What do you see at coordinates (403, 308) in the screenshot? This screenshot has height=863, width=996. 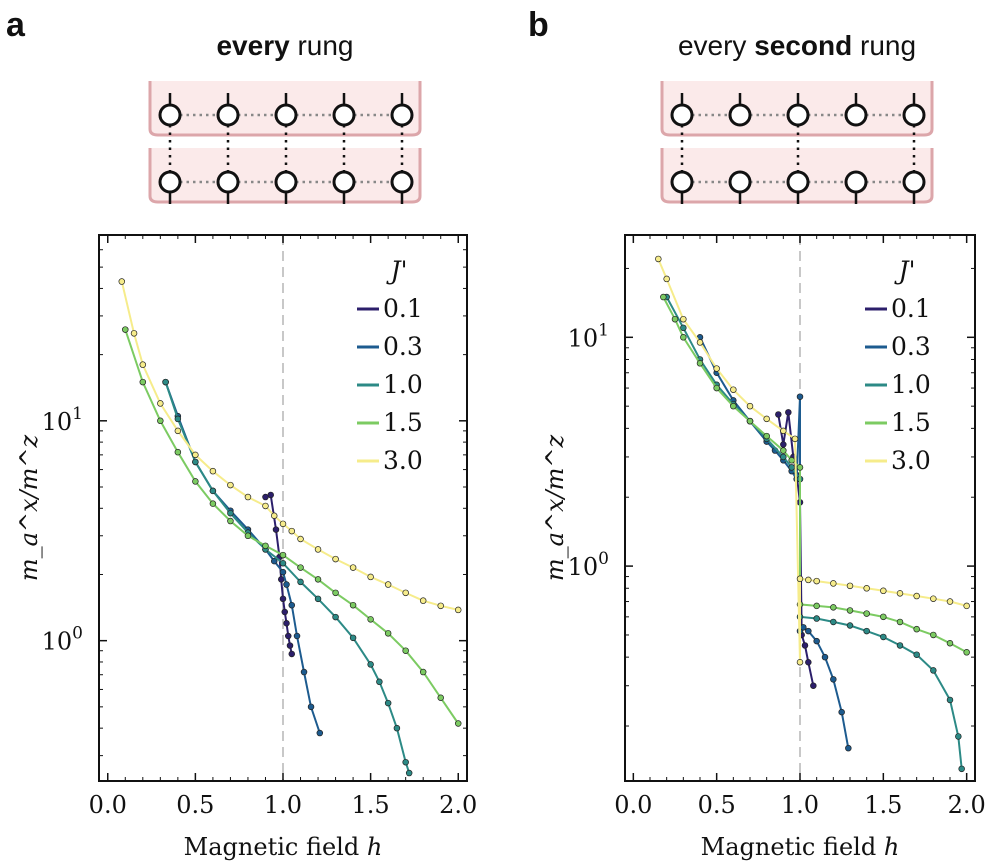 I see `legend-label: 0.1` at bounding box center [403, 308].